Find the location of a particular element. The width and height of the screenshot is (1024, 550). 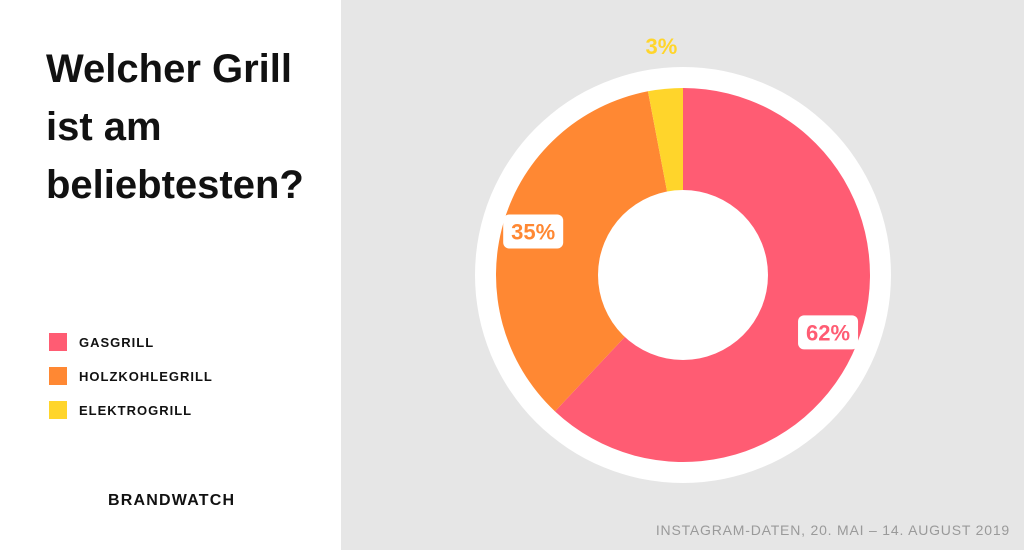

legend-item-gasgrill: GASGRILL is located at coordinates (131, 342).